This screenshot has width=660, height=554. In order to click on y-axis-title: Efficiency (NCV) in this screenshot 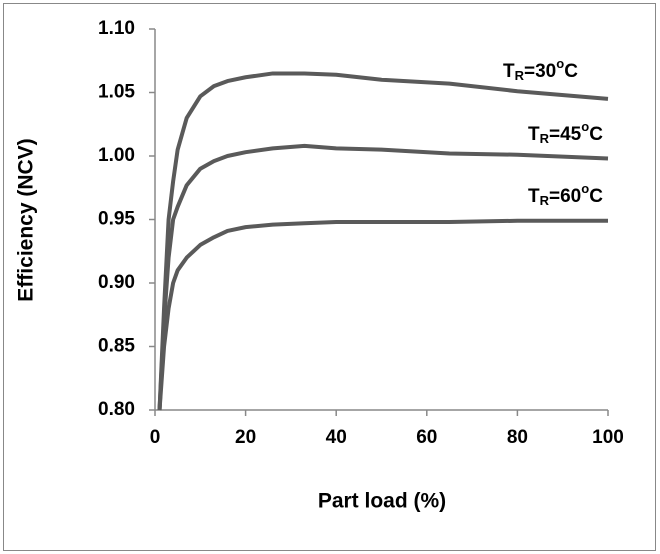, I will do `click(26, 219)`.